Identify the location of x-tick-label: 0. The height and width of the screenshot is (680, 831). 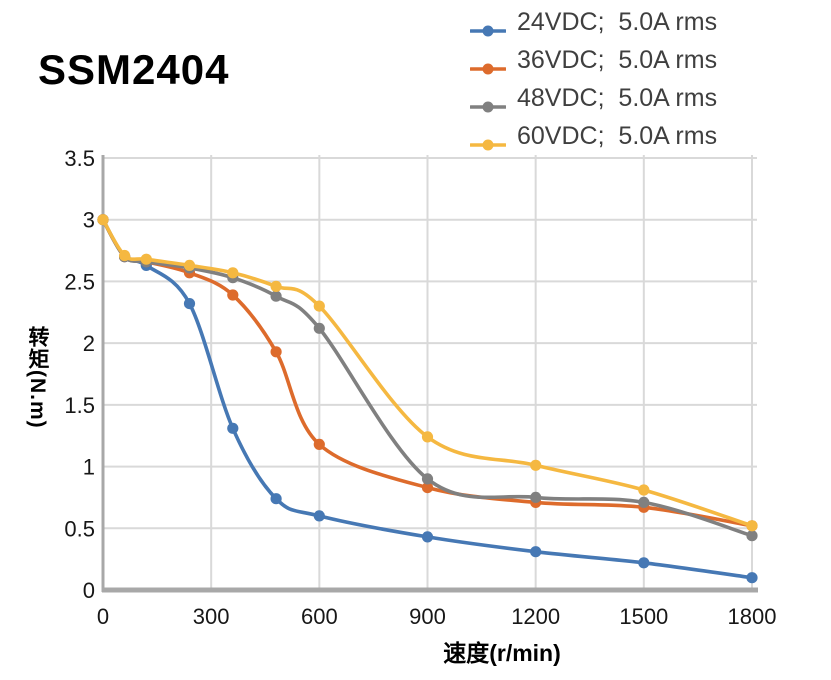
(103, 616).